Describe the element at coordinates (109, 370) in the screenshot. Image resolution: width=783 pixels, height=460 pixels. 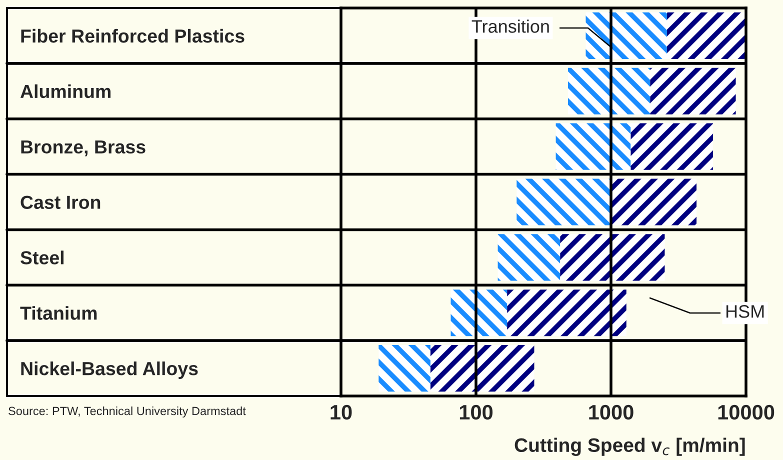
I see `y-tick-label: Nickel-Based Alloys` at that location.